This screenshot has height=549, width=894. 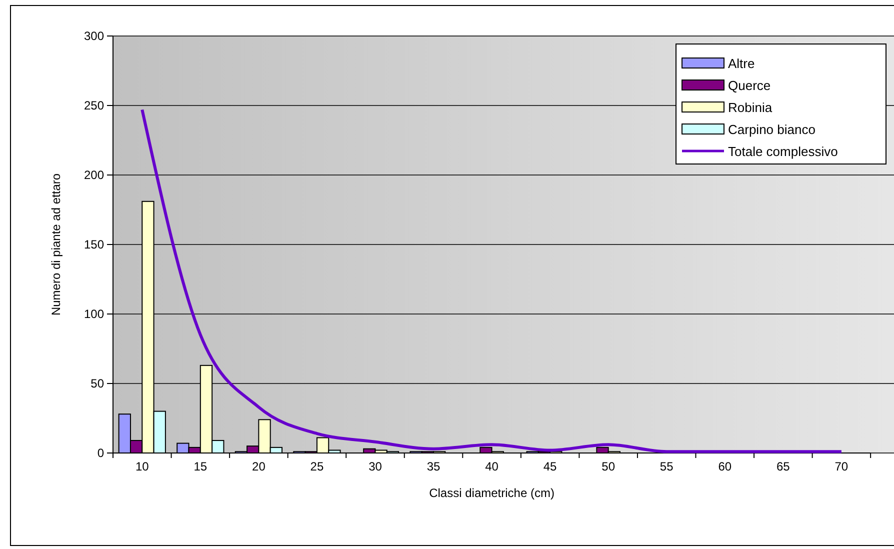 I want to click on y-tick-label: 200, so click(x=94, y=175).